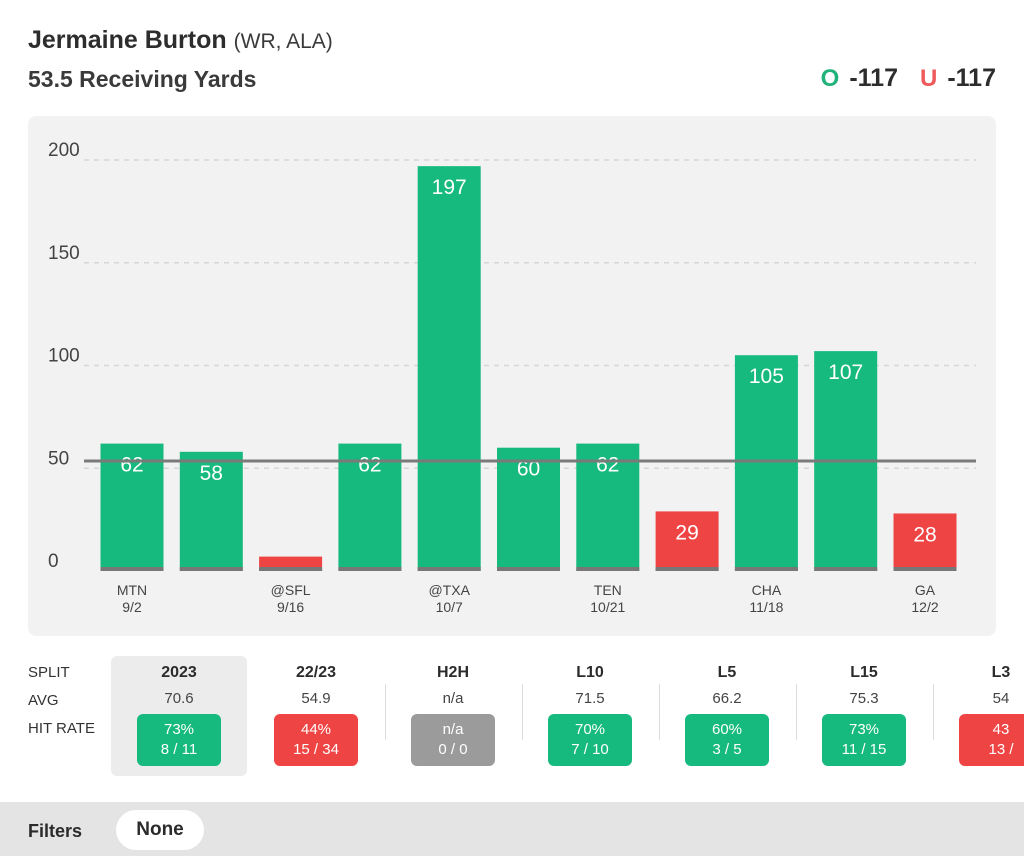 Image resolution: width=1024 pixels, height=856 pixels. What do you see at coordinates (449, 187) in the screenshot?
I see `bar-value-label: 197` at bounding box center [449, 187].